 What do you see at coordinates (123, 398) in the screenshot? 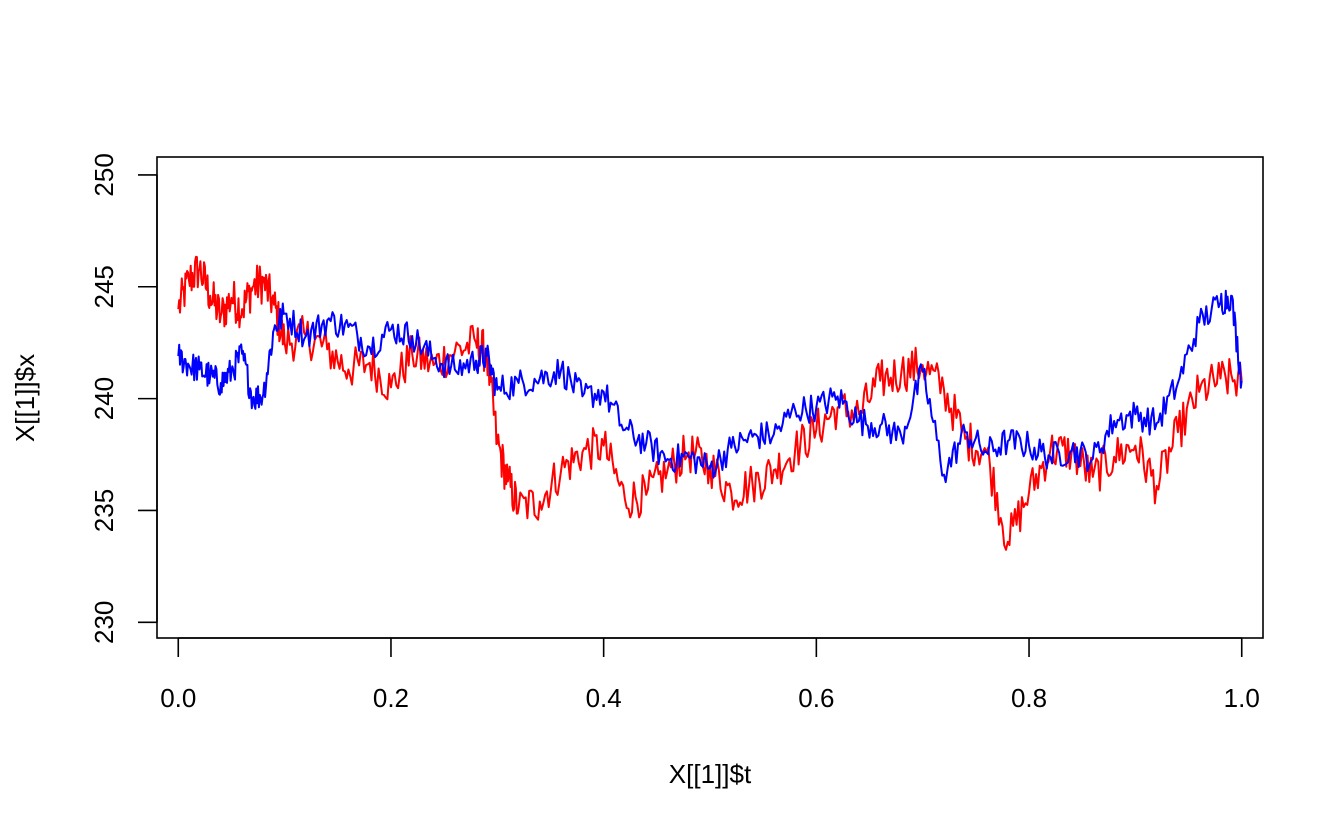
I see `y-axis: 230 235 240 245 250` at bounding box center [123, 398].